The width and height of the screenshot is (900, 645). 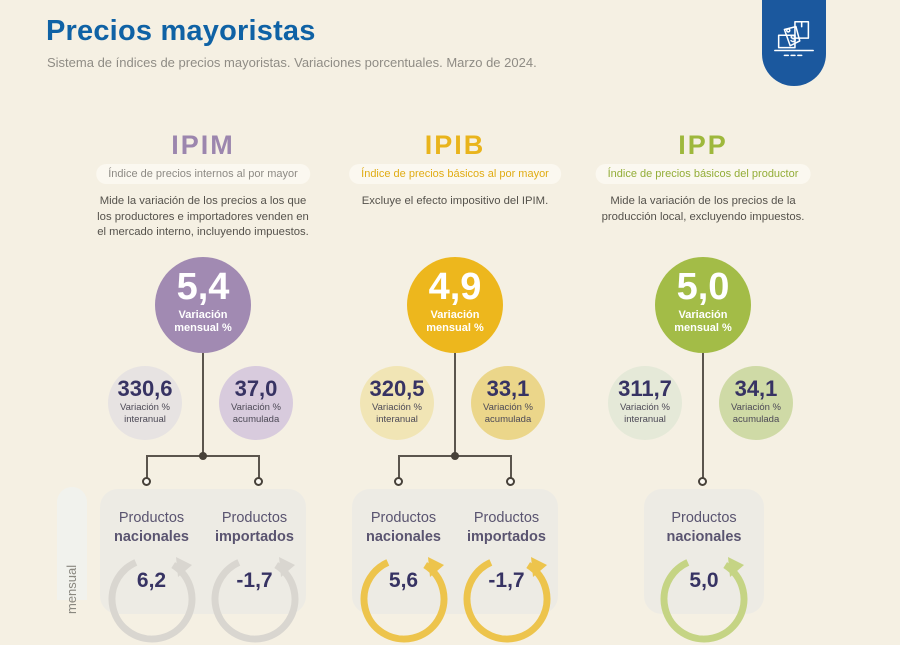 I want to click on interannual-value: 320,5, so click(x=397, y=388).